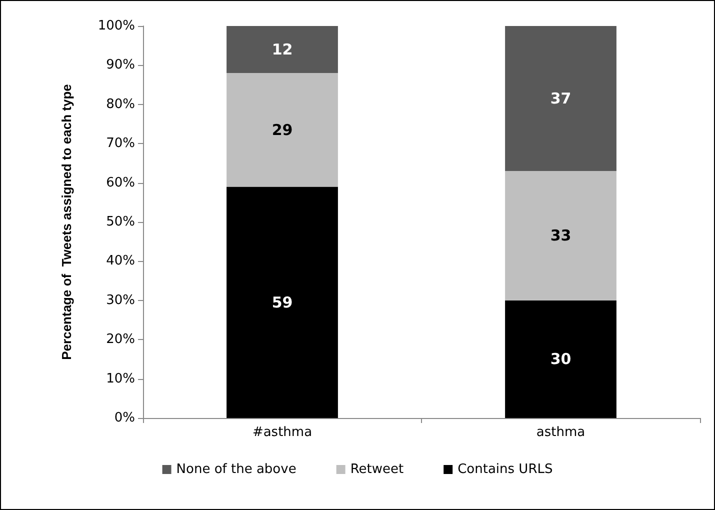 Image resolution: width=715 pixels, height=510 pixels. What do you see at coordinates (120, 261) in the screenshot?
I see `y-tick-label: 40%` at bounding box center [120, 261].